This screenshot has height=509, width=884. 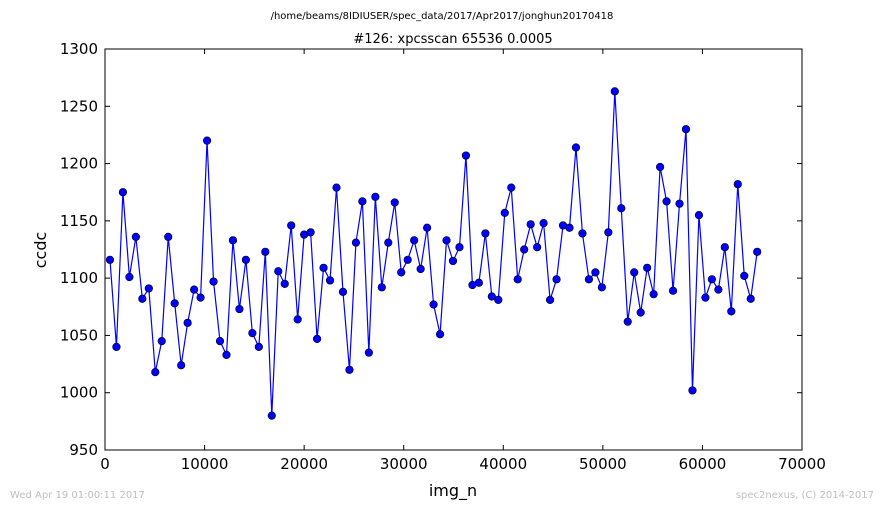 I want to click on x-tick-label: 30000, so click(x=404, y=464).